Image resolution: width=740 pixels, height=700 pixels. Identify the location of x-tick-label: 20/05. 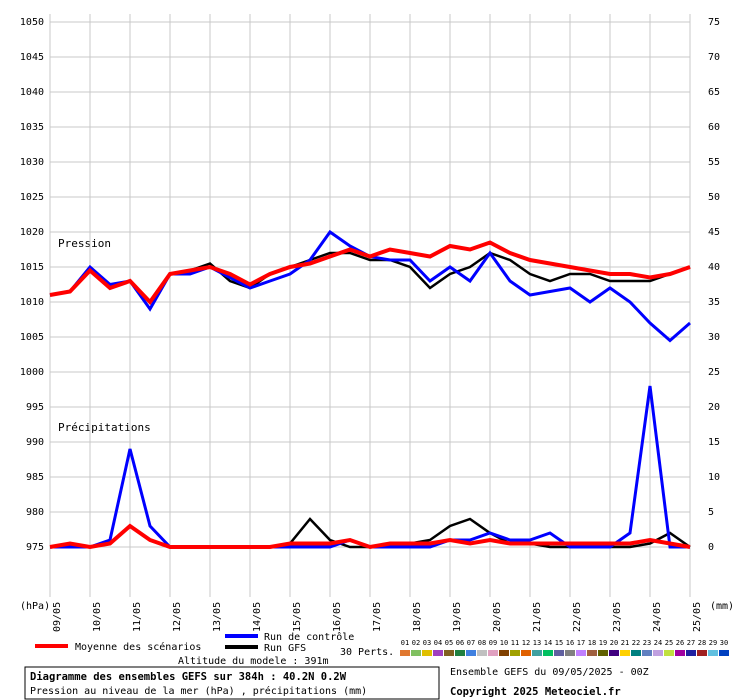
(497, 617).